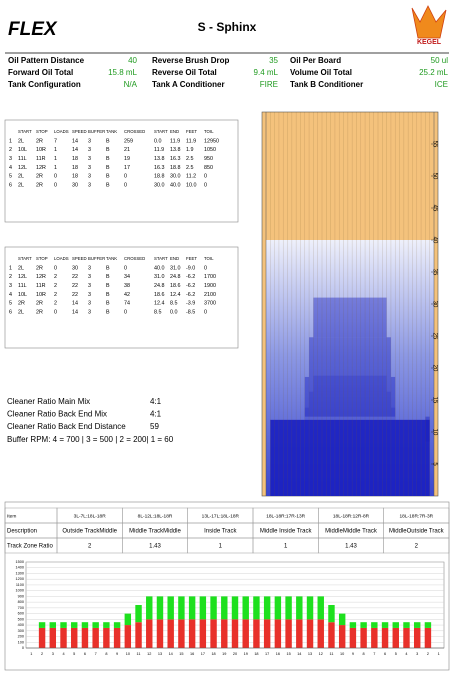 Image resolution: width=454 pixels, height=675 pixels. What do you see at coordinates (266, 72) in the screenshot?
I see `info-value: 9.4 mL` at bounding box center [266, 72].